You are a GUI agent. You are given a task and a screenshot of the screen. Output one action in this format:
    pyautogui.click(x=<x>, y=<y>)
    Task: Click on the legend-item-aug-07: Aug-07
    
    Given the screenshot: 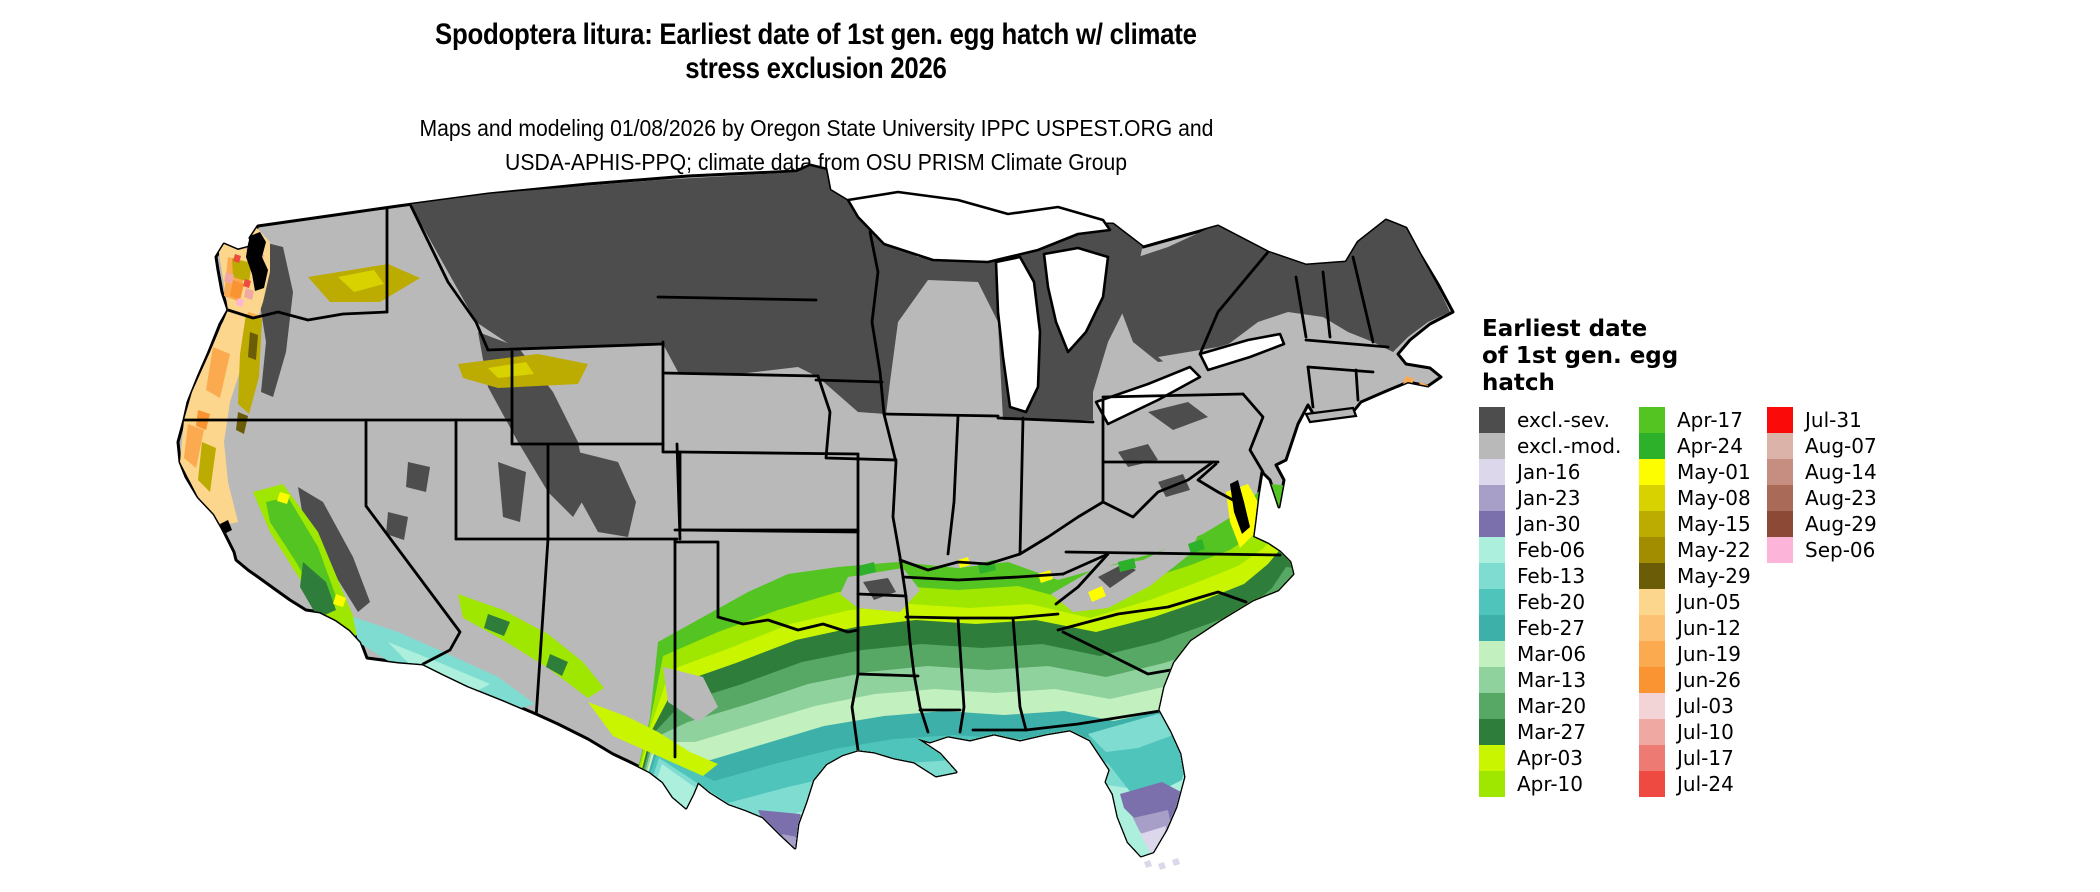 What is the action you would take?
    pyautogui.click(x=1822, y=446)
    